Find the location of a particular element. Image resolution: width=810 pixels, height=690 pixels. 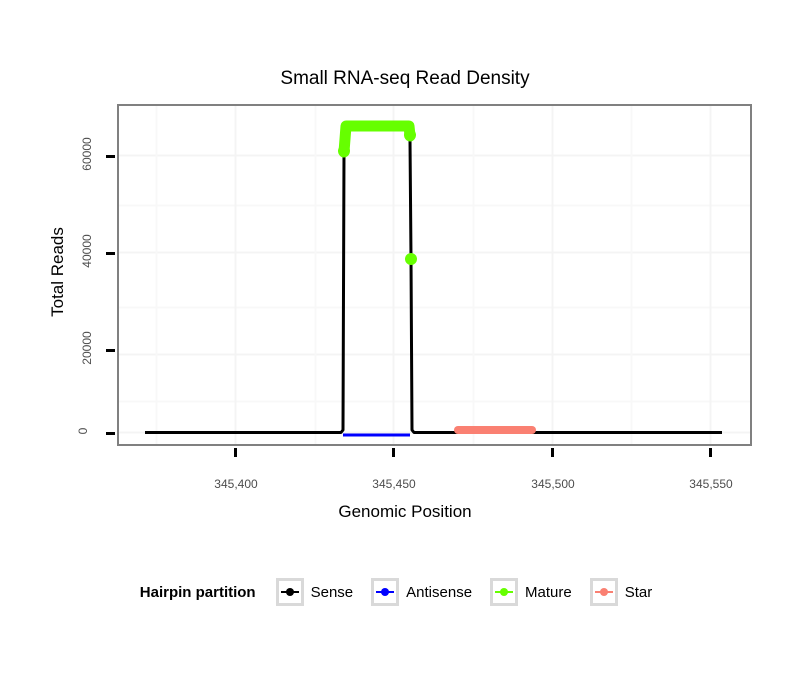

legend-item-antisense: Antisense is located at coordinates (428, 592).